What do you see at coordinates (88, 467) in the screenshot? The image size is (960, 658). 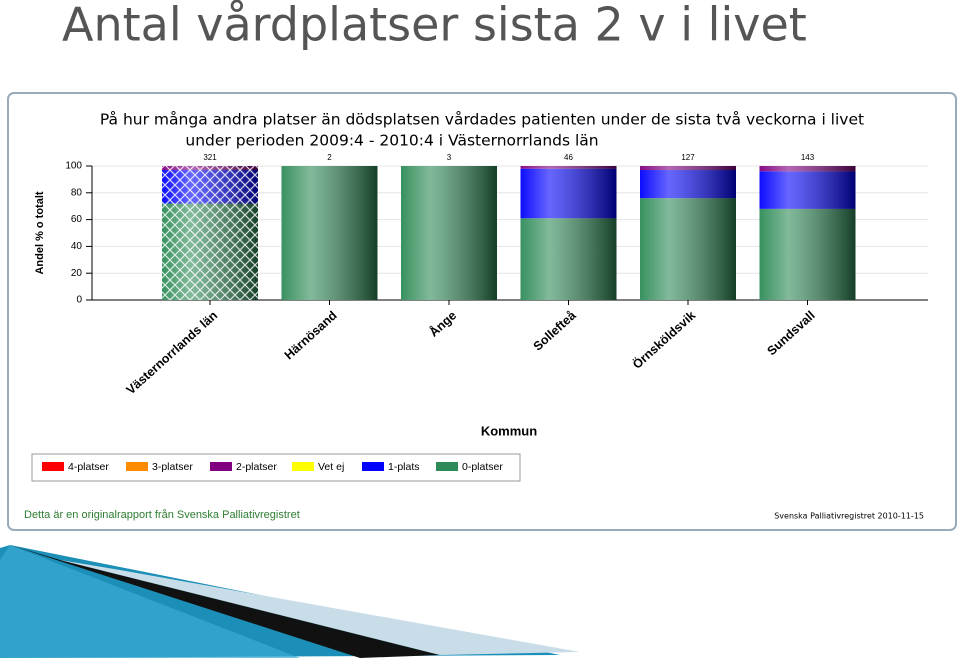 I see `legend-label: 4-platser` at bounding box center [88, 467].